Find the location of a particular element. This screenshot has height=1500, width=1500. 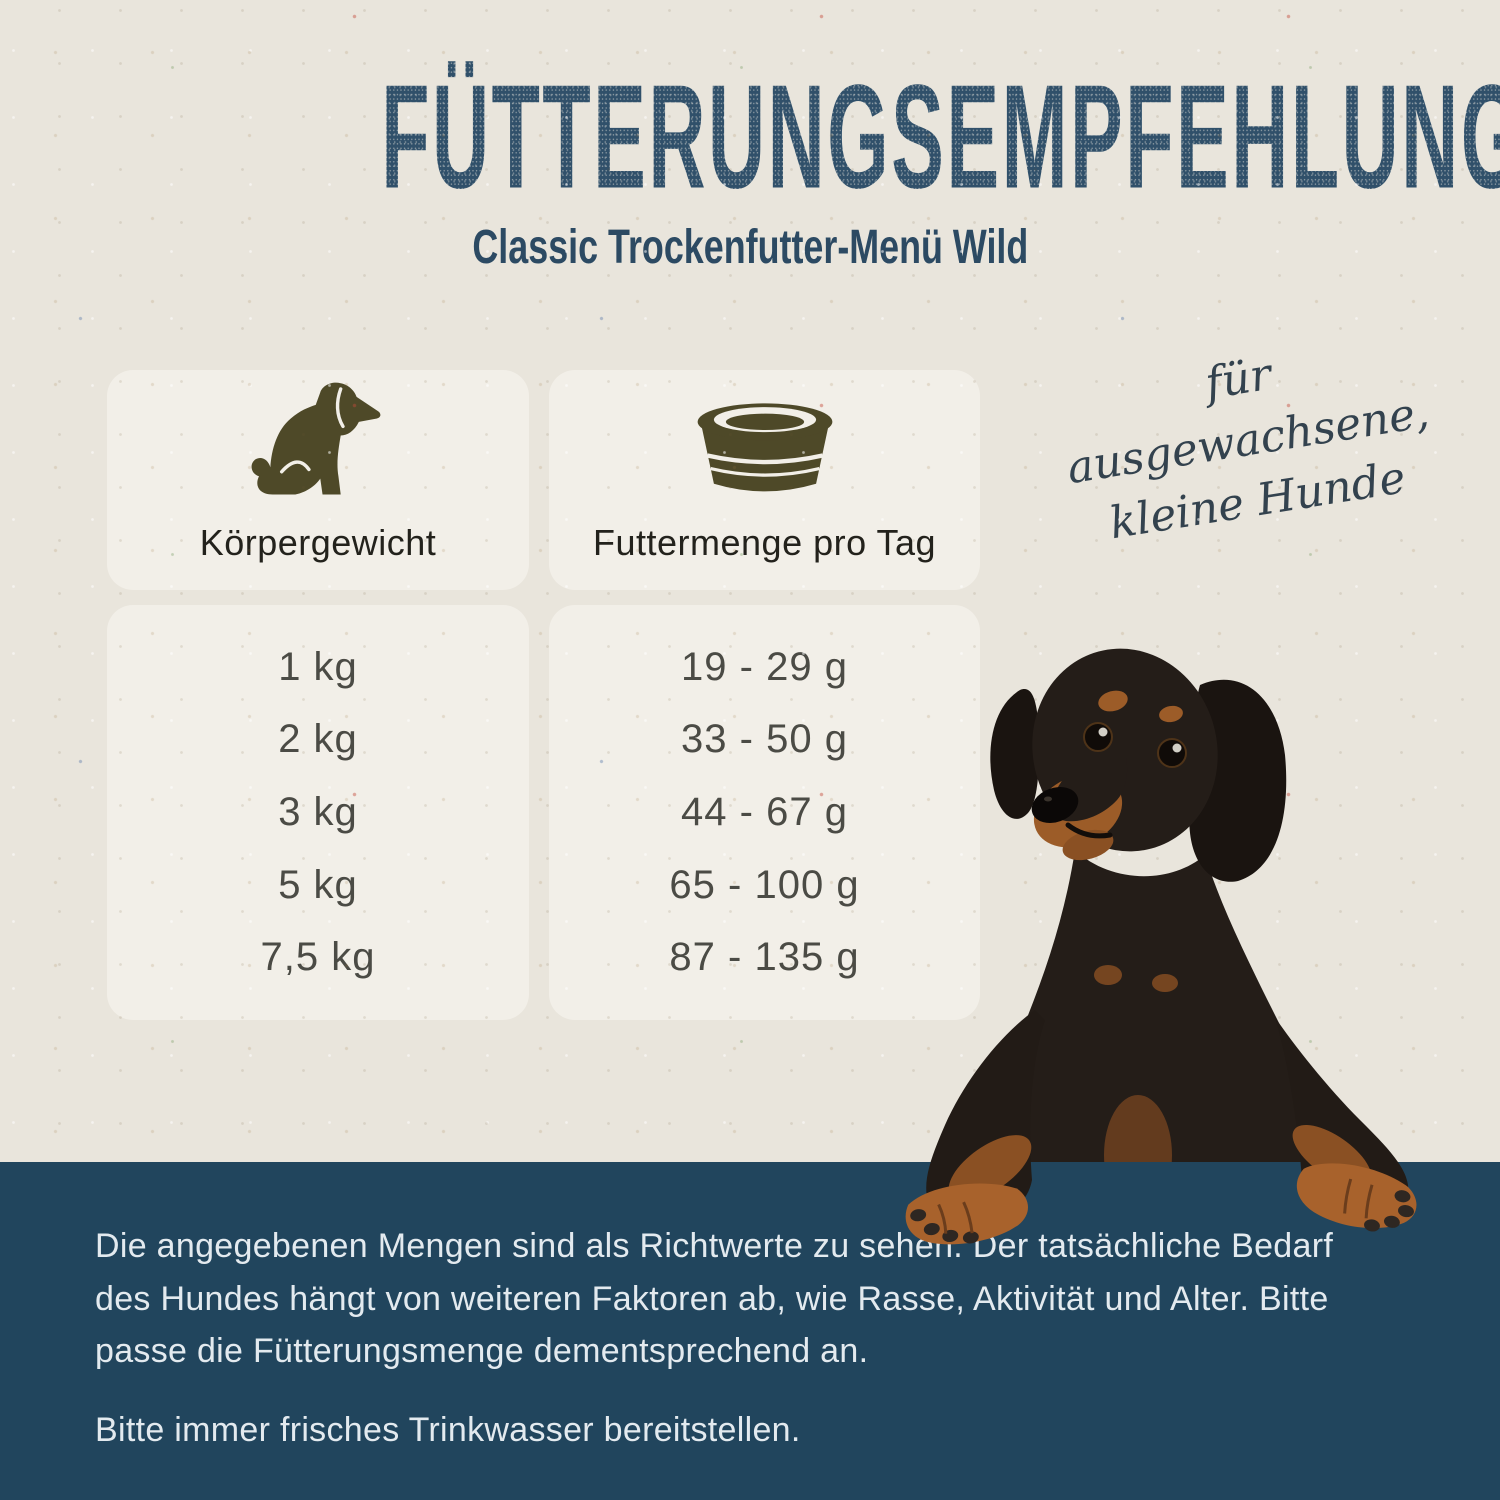

page-subtitle-text: Classic Trockenfutter-Menü Wild is located at coordinates (750, 246).